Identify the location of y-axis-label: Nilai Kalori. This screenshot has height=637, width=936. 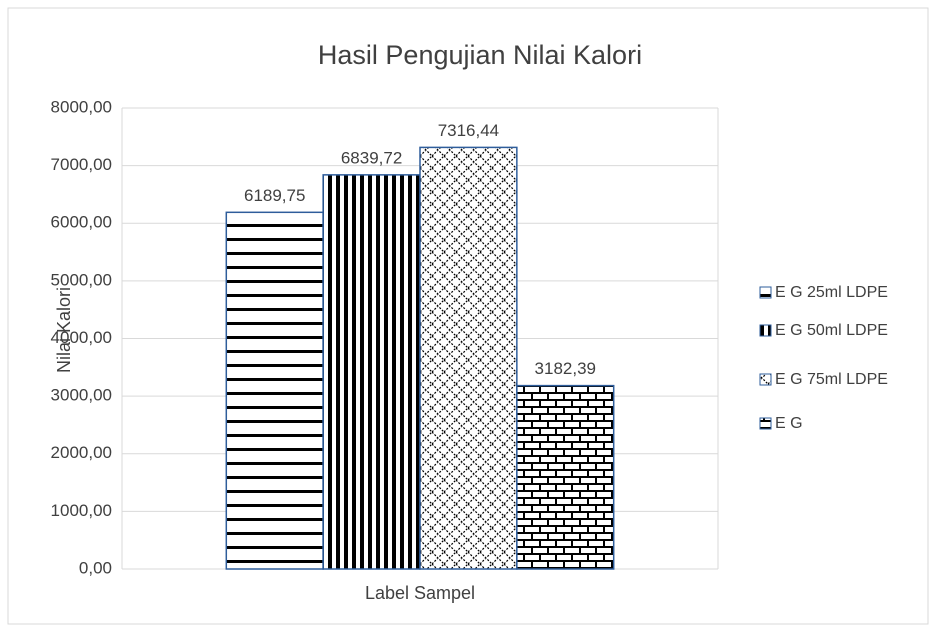
(64, 330).